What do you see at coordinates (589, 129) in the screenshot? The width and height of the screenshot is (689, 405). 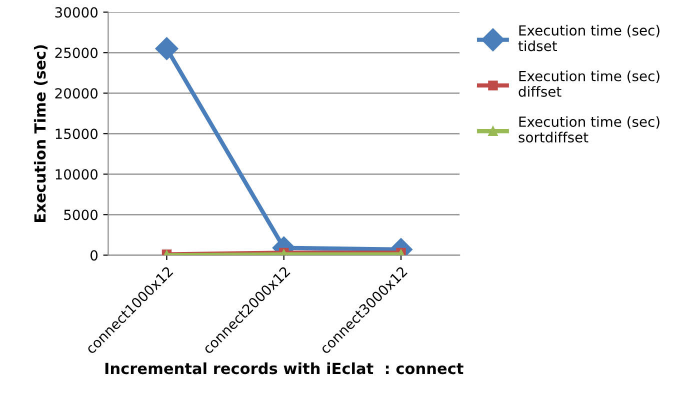 I see `legend-label: Execution time (sec) sortdiffset` at bounding box center [589, 129].